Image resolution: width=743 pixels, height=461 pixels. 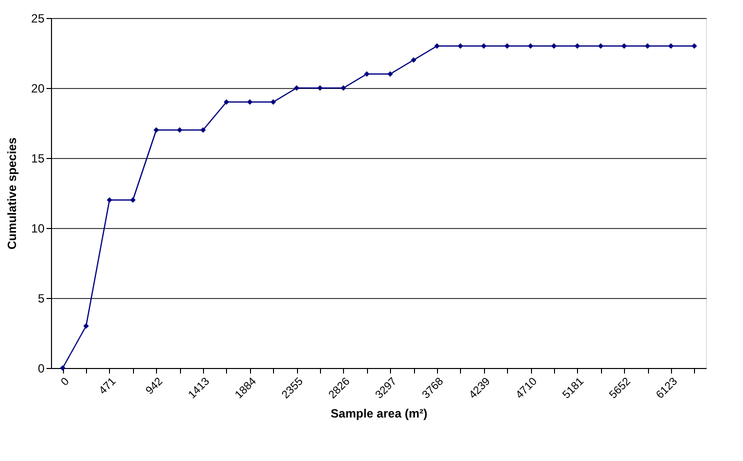 I want to click on y-tick-label: 10, so click(x=38, y=229).